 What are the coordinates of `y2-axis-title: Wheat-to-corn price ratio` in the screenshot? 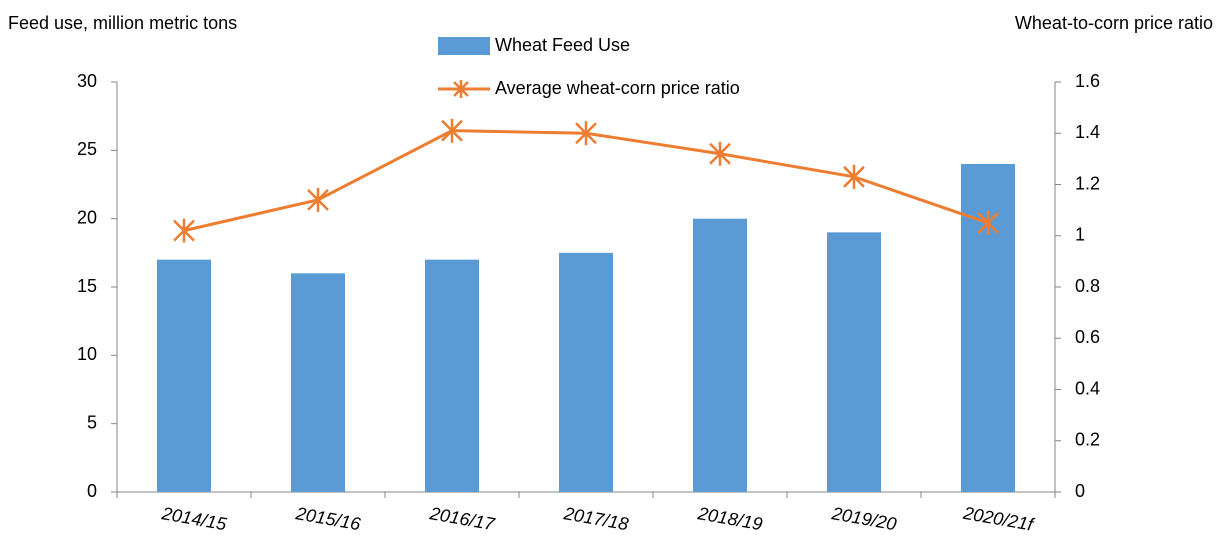 It's located at (1114, 23).